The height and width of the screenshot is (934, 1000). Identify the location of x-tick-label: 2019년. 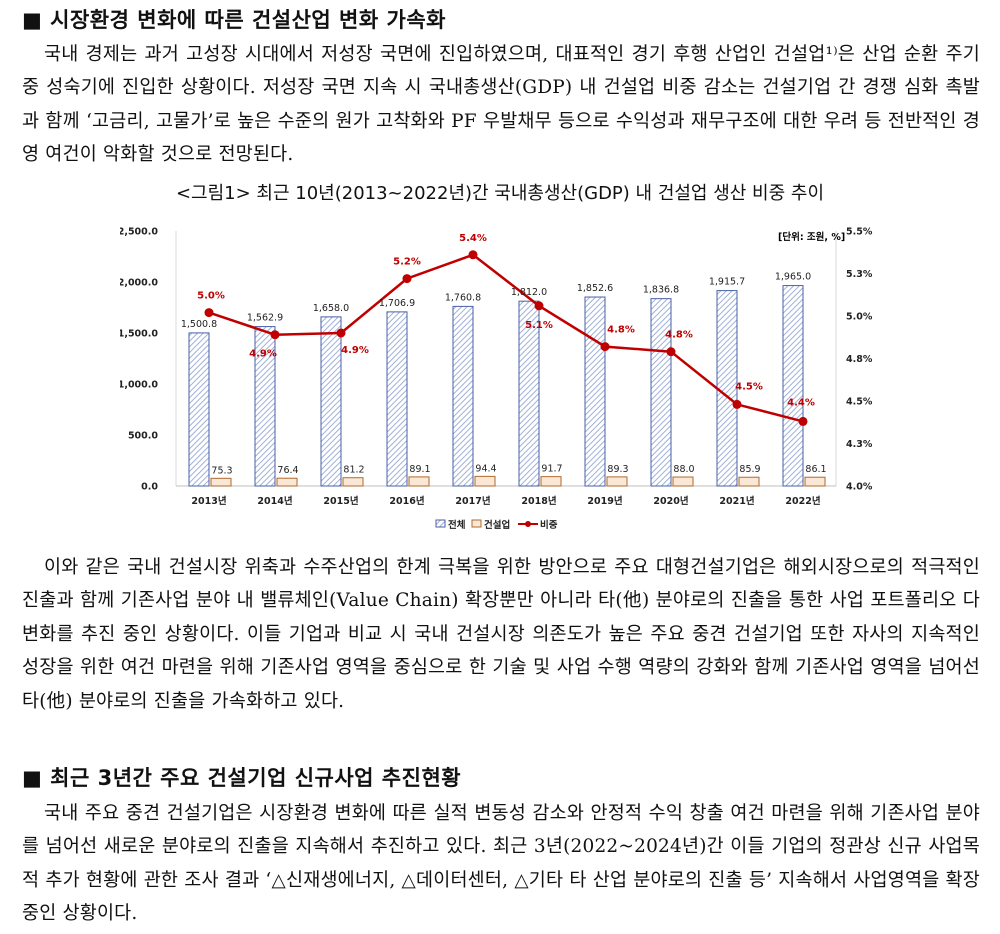
(604, 501).